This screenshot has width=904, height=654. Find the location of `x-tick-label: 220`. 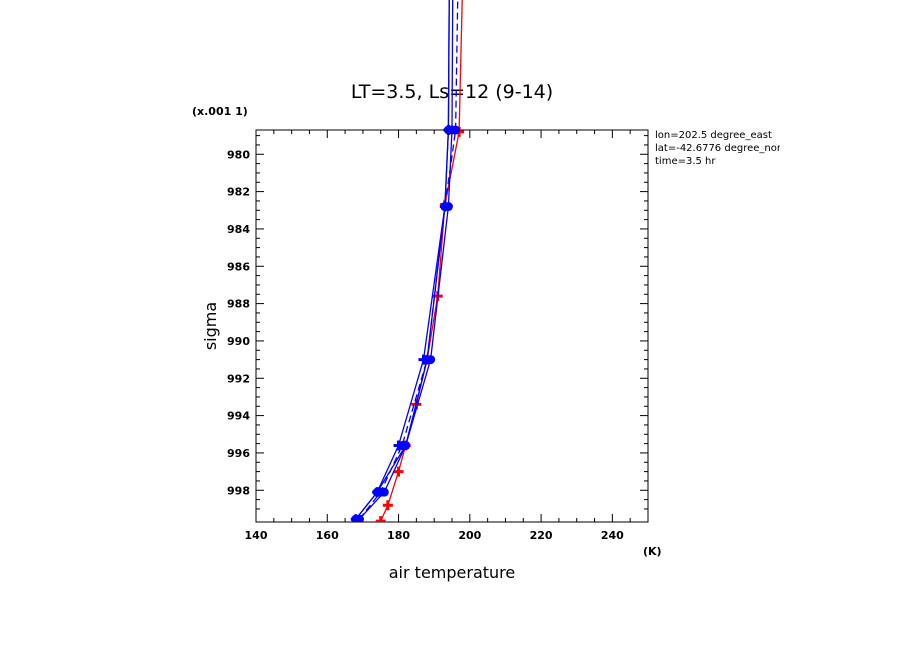

x-tick-label: 220 is located at coordinates (541, 535).